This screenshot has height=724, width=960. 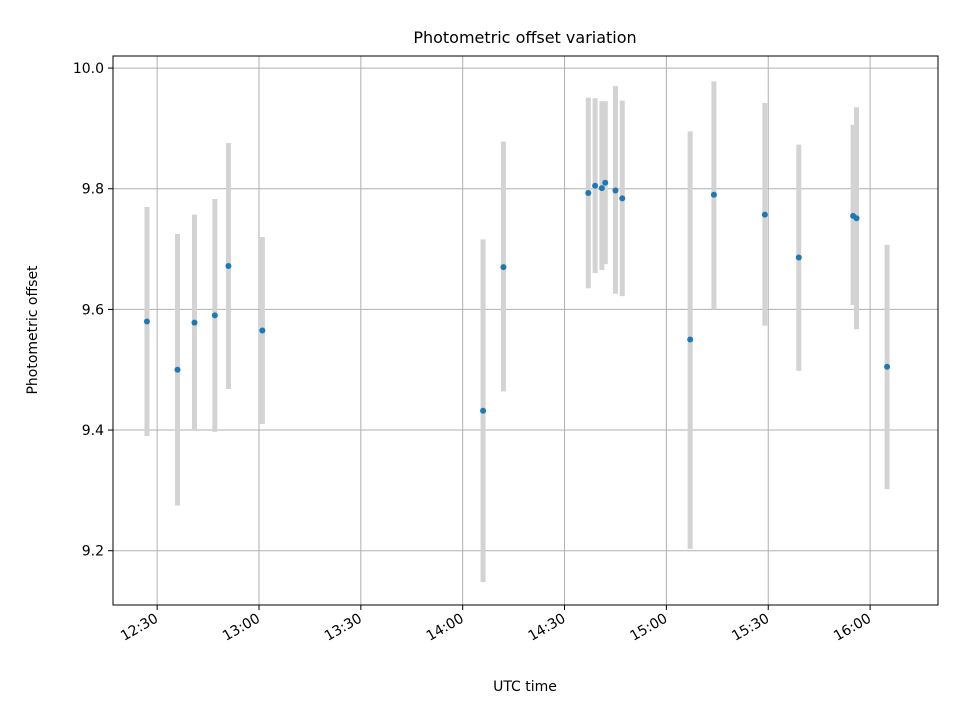 What do you see at coordinates (33, 330) in the screenshot?
I see `y-axis-label: Photometric offset` at bounding box center [33, 330].